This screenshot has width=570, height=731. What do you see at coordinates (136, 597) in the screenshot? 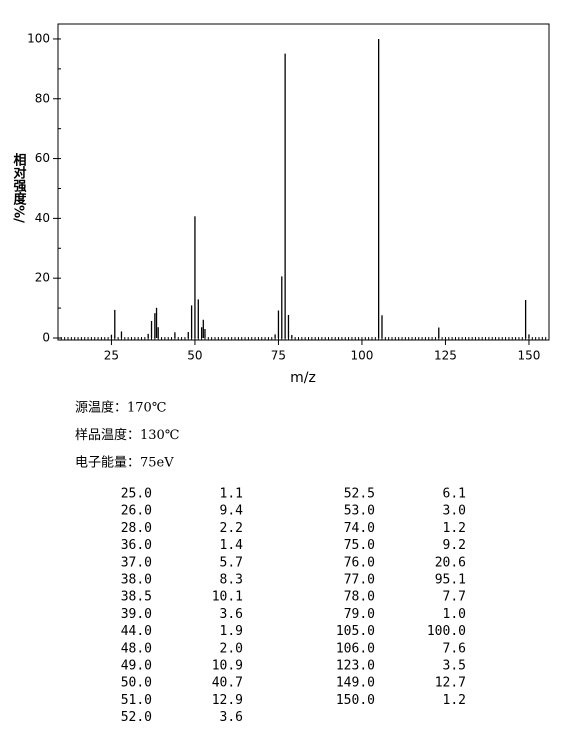
I see `mz-cell: 38.5` at bounding box center [136, 597].